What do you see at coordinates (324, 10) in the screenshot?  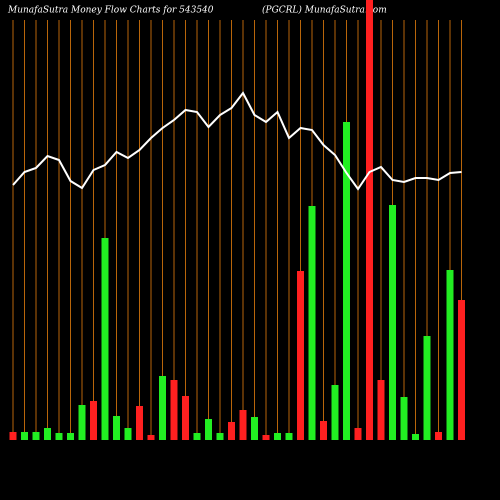 I see `chart-subtitle: (PGCRL) MunafaSutra.com` at bounding box center [324, 10].